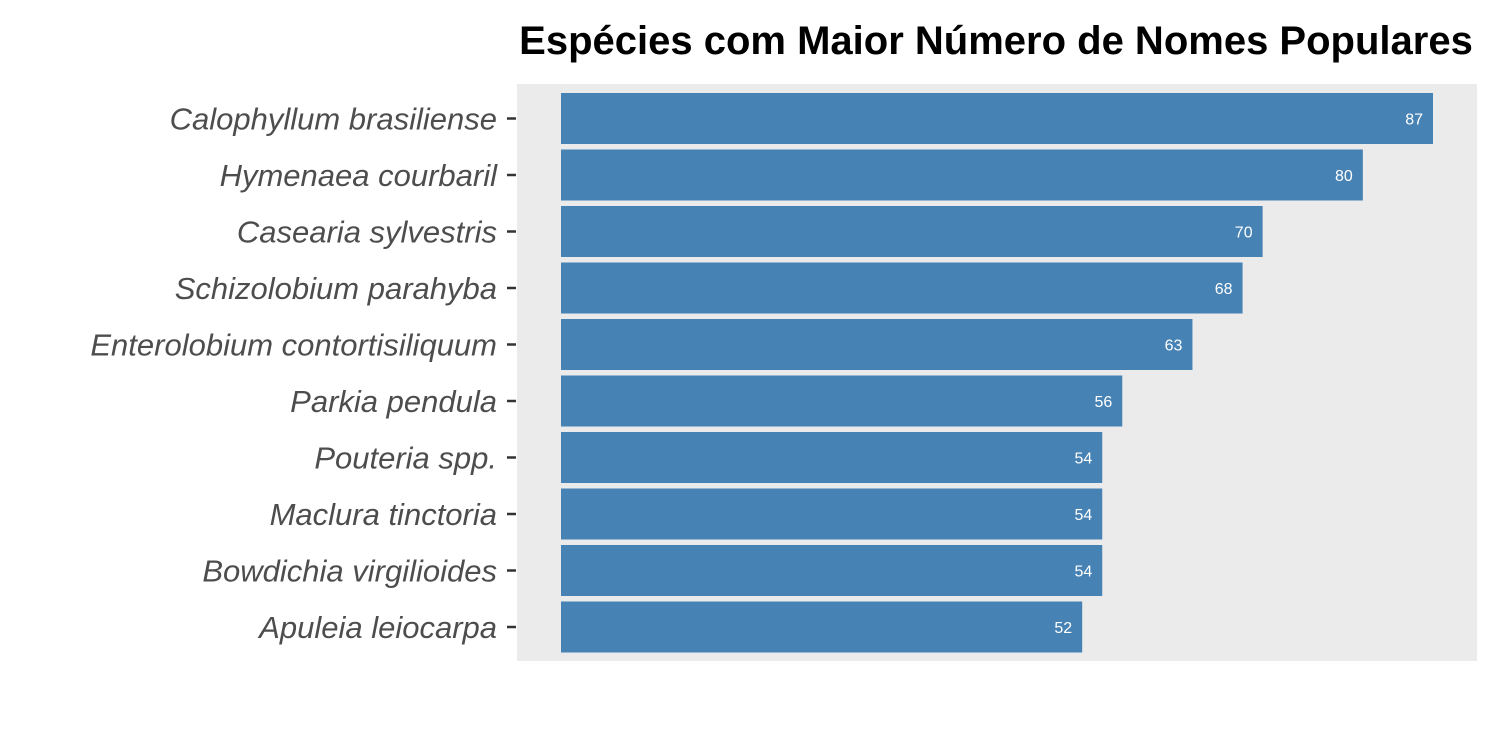 Image resolution: width=1500 pixels, height=750 pixels. What do you see at coordinates (511, 373) in the screenshot?
I see `y-axis-ticks` at bounding box center [511, 373].